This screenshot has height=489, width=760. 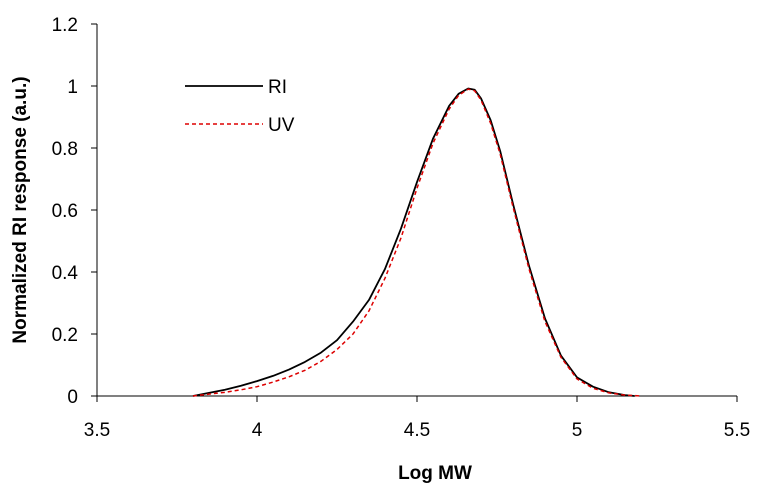 What do you see at coordinates (72, 87) in the screenshot?
I see `y-tick-label: 1` at bounding box center [72, 87].